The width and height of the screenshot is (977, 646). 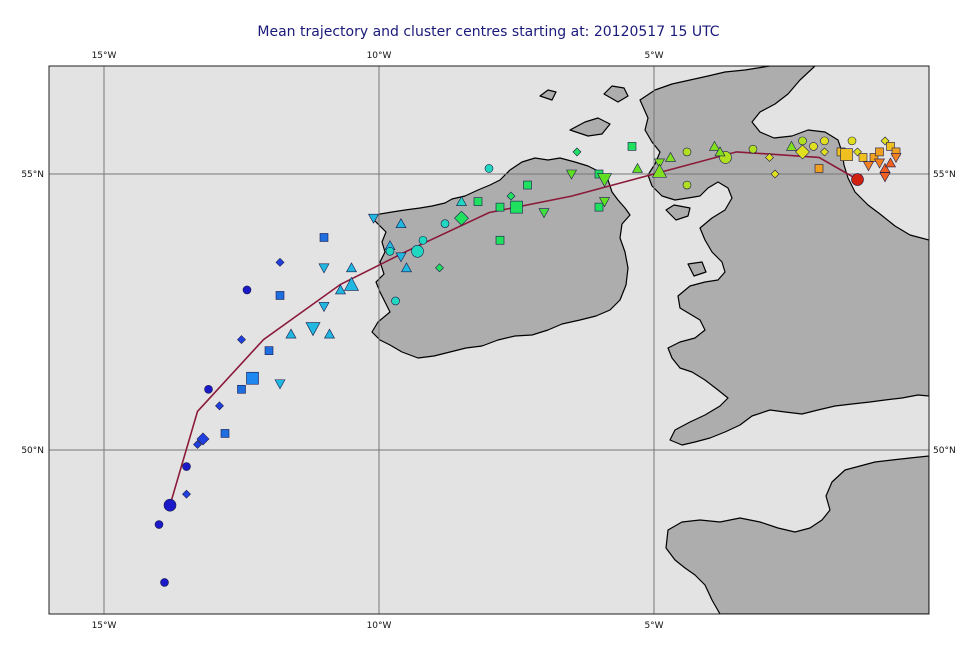 What do you see at coordinates (697, 269) in the screenshot?
I see `anglesey-island` at bounding box center [697, 269].